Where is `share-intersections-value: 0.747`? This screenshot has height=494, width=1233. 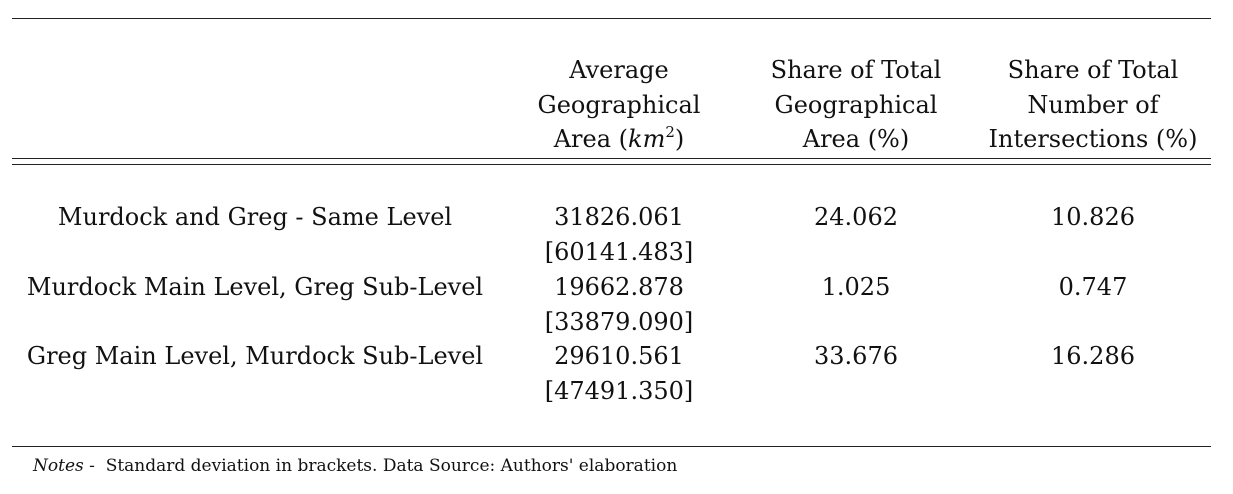 share-intersections-value: 0.747 is located at coordinates (1093, 287).